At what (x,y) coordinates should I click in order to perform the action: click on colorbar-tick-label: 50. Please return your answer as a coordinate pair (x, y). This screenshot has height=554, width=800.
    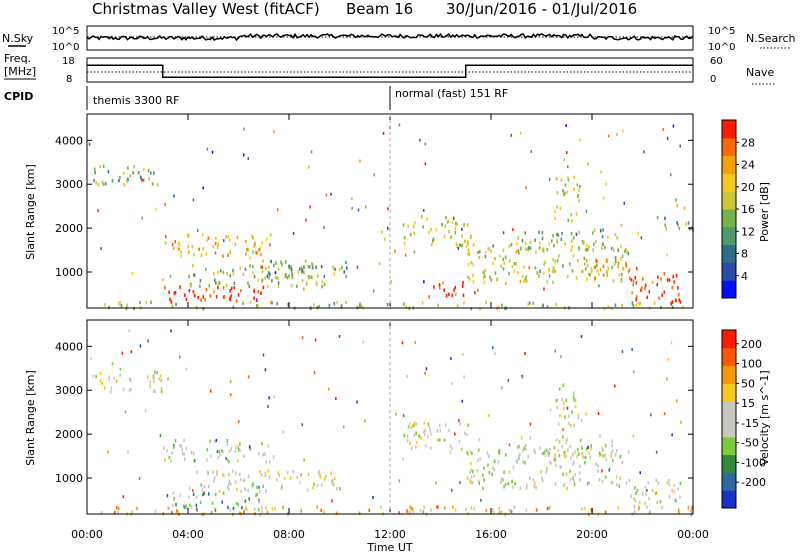
    Looking at the image, I should click on (748, 383).